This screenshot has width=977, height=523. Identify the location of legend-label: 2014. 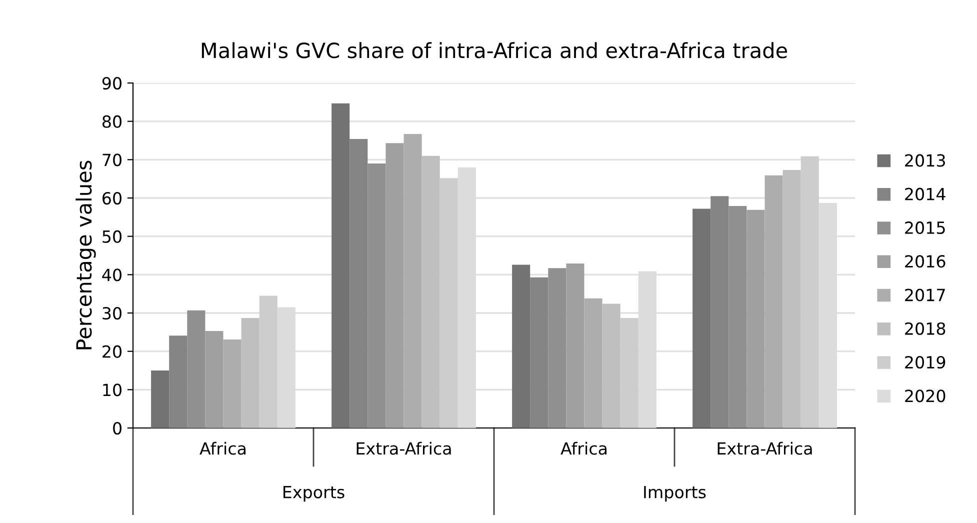
(925, 194).